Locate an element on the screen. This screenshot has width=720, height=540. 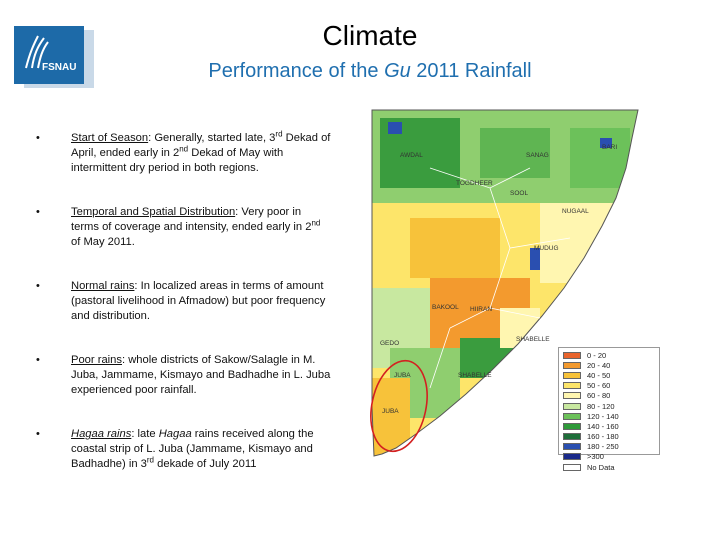
legend-row: 60 - 80 is located at coordinates (609, 396).